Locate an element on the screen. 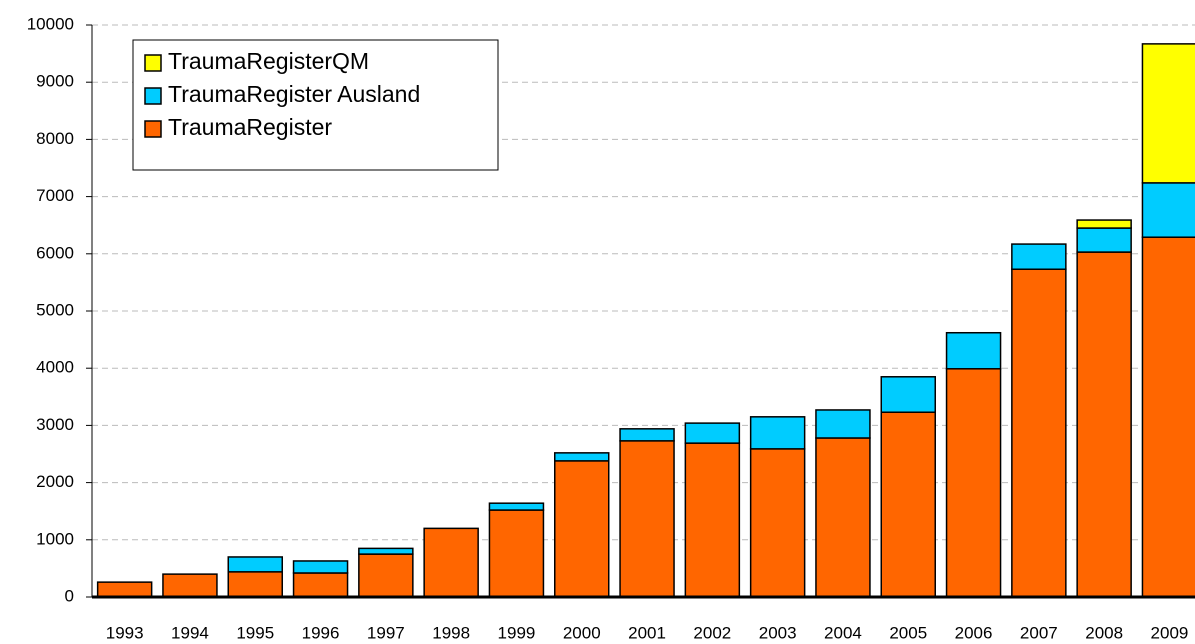 This screenshot has height=644, width=1195. y-tick-label: 2000 is located at coordinates (55, 481).